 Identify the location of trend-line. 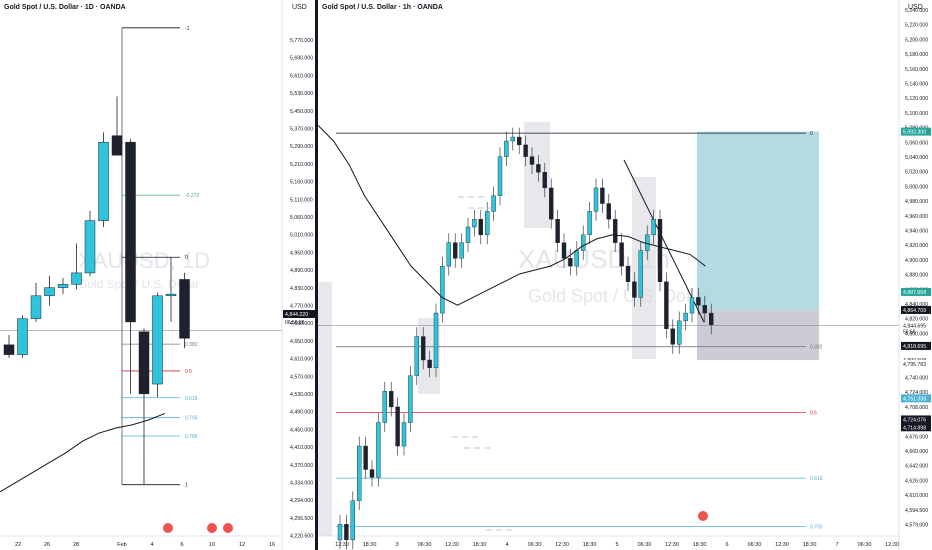
(664, 241).